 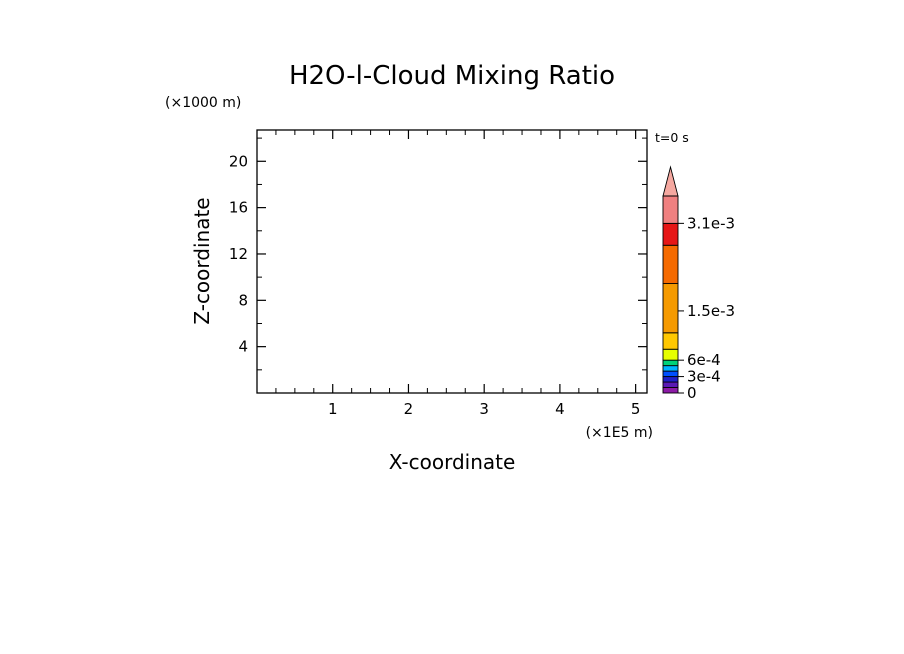 What do you see at coordinates (243, 347) in the screenshot?
I see `y-tick-label: 4` at bounding box center [243, 347].